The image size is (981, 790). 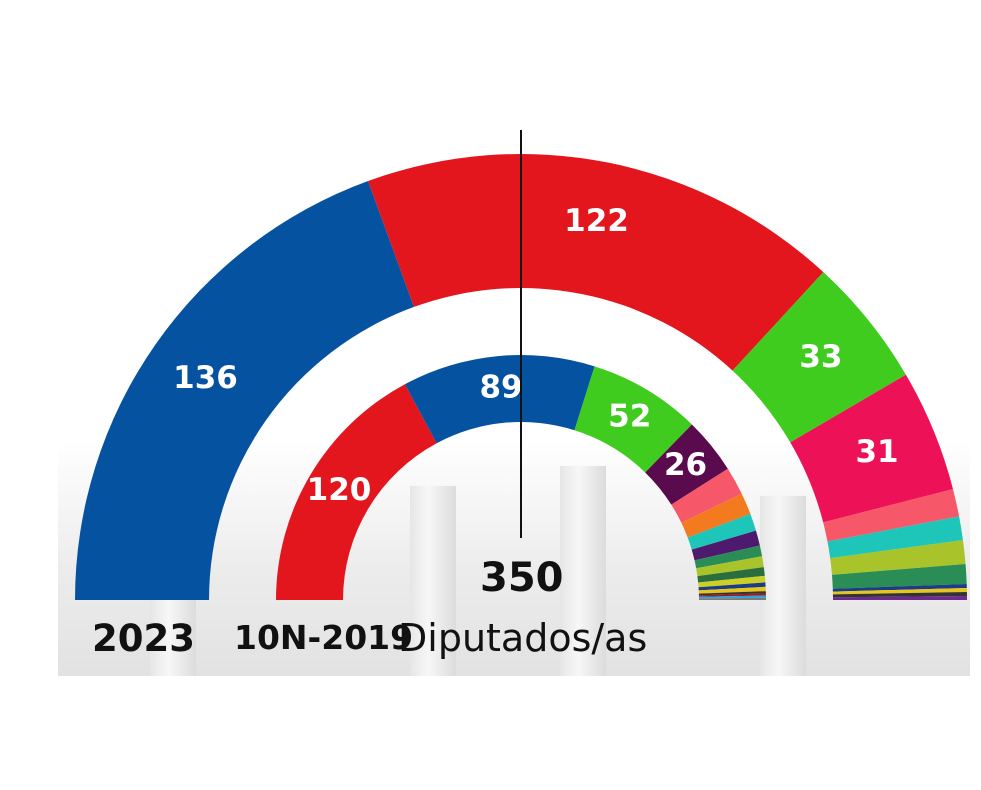 I want to click on outer-ring-year-label: 2023, so click(x=143, y=638).